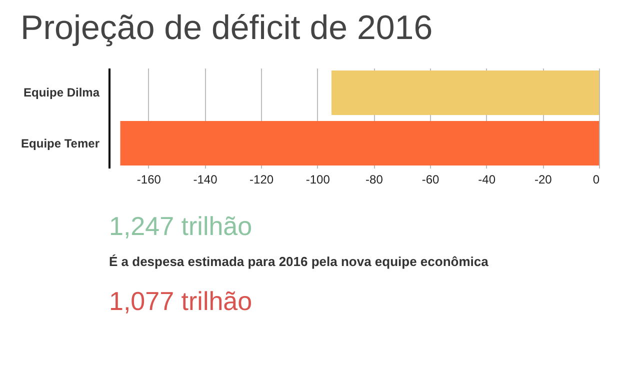 Image resolution: width=640 pixels, height=385 pixels. Describe the element at coordinates (487, 179) in the screenshot. I see `x-tick-label: -40` at that location.